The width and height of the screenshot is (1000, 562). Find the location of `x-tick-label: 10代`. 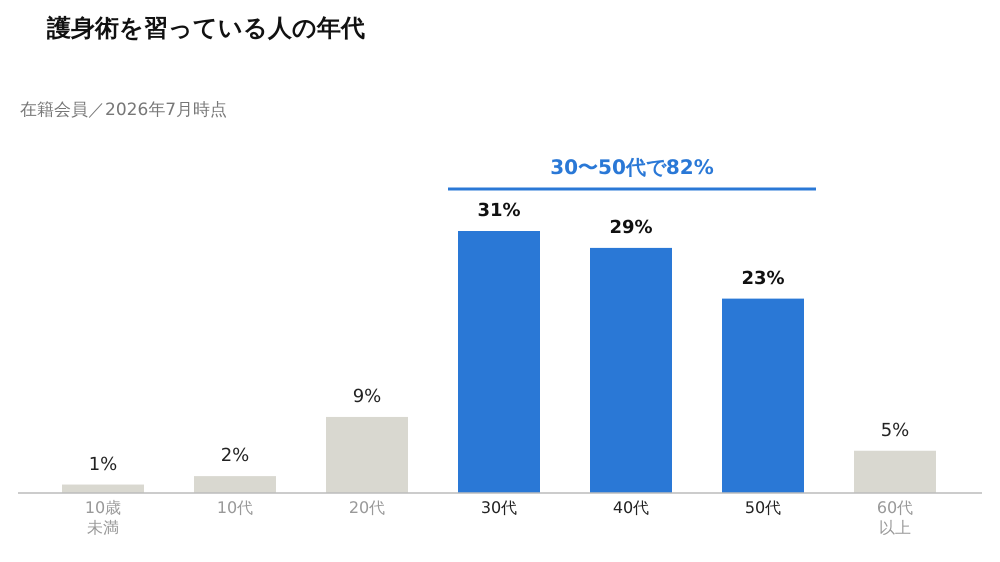

x-tick-label: 10代 is located at coordinates (235, 508).